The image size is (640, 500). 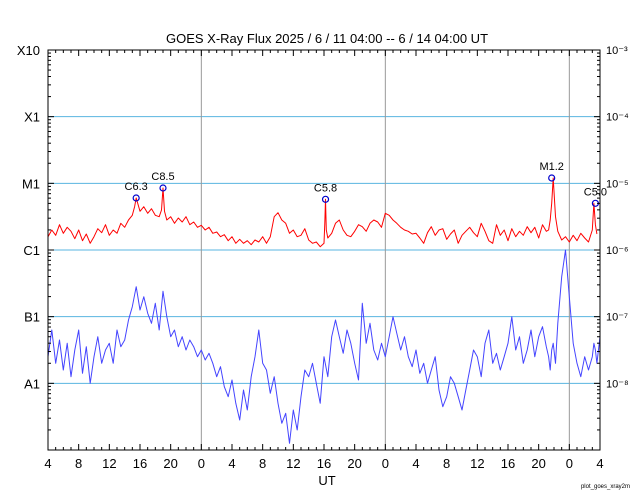 I want to click on y-tick-label-flux: 10⁻³, so click(x=617, y=51).